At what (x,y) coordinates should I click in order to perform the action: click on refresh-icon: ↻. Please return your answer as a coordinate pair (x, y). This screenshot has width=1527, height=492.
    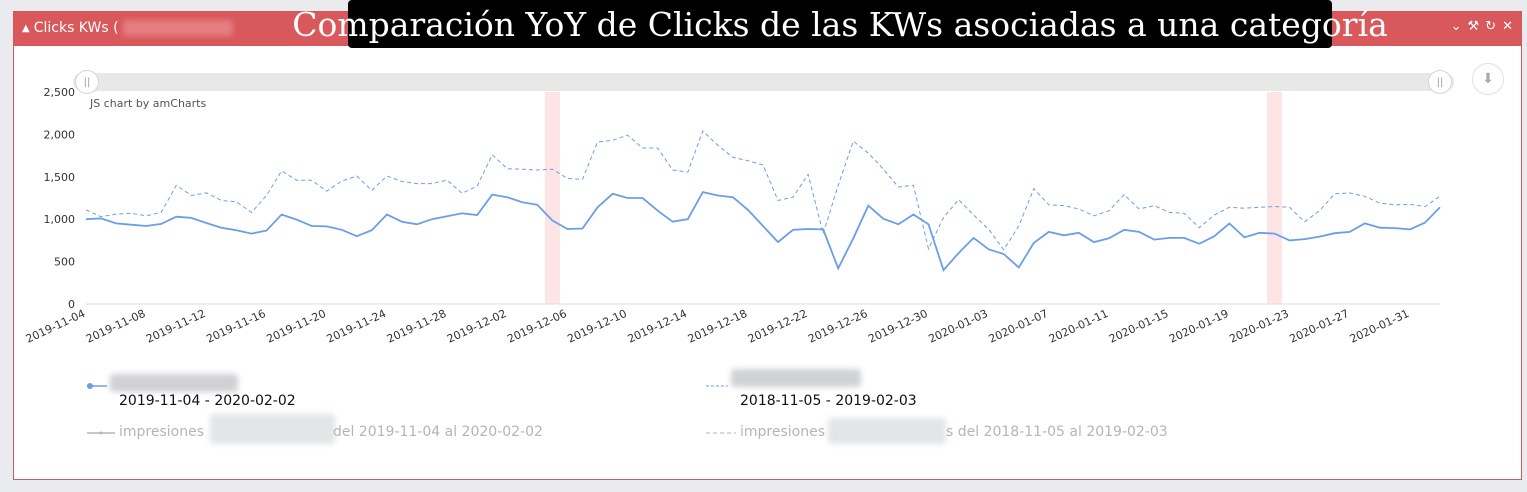
    Looking at the image, I should click on (1491, 26).